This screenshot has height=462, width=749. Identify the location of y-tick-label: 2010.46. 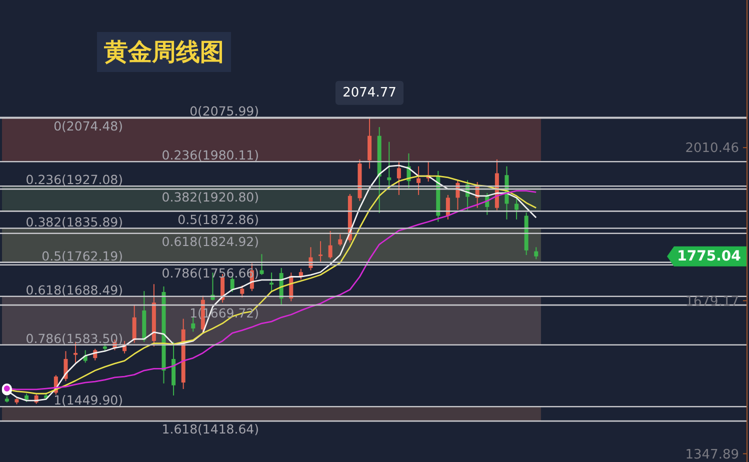
(712, 148).